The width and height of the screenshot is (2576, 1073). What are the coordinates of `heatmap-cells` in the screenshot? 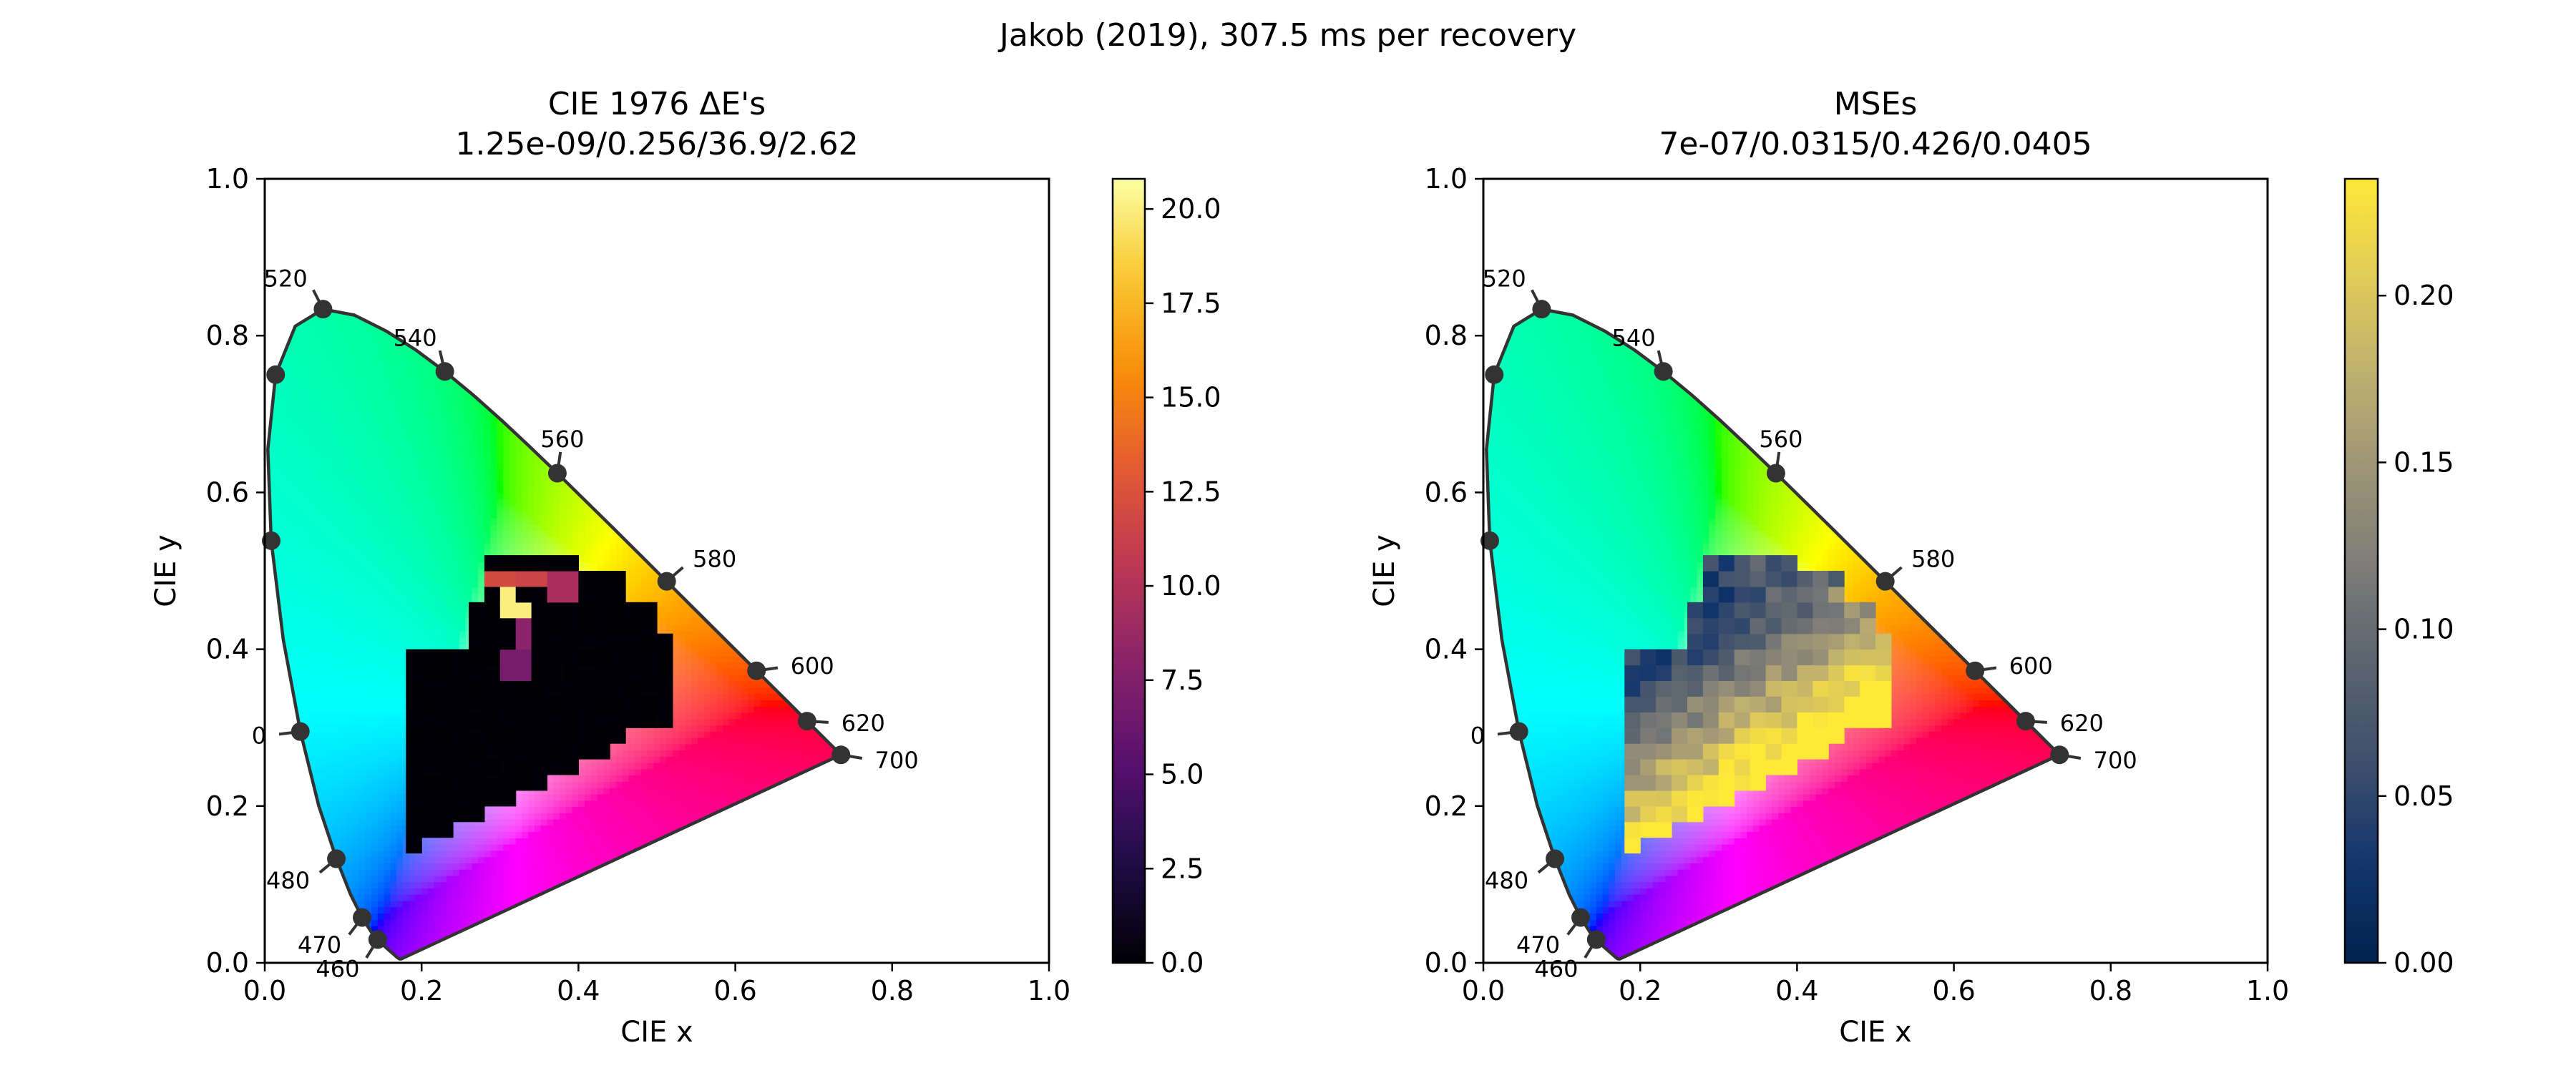 It's located at (539, 704).